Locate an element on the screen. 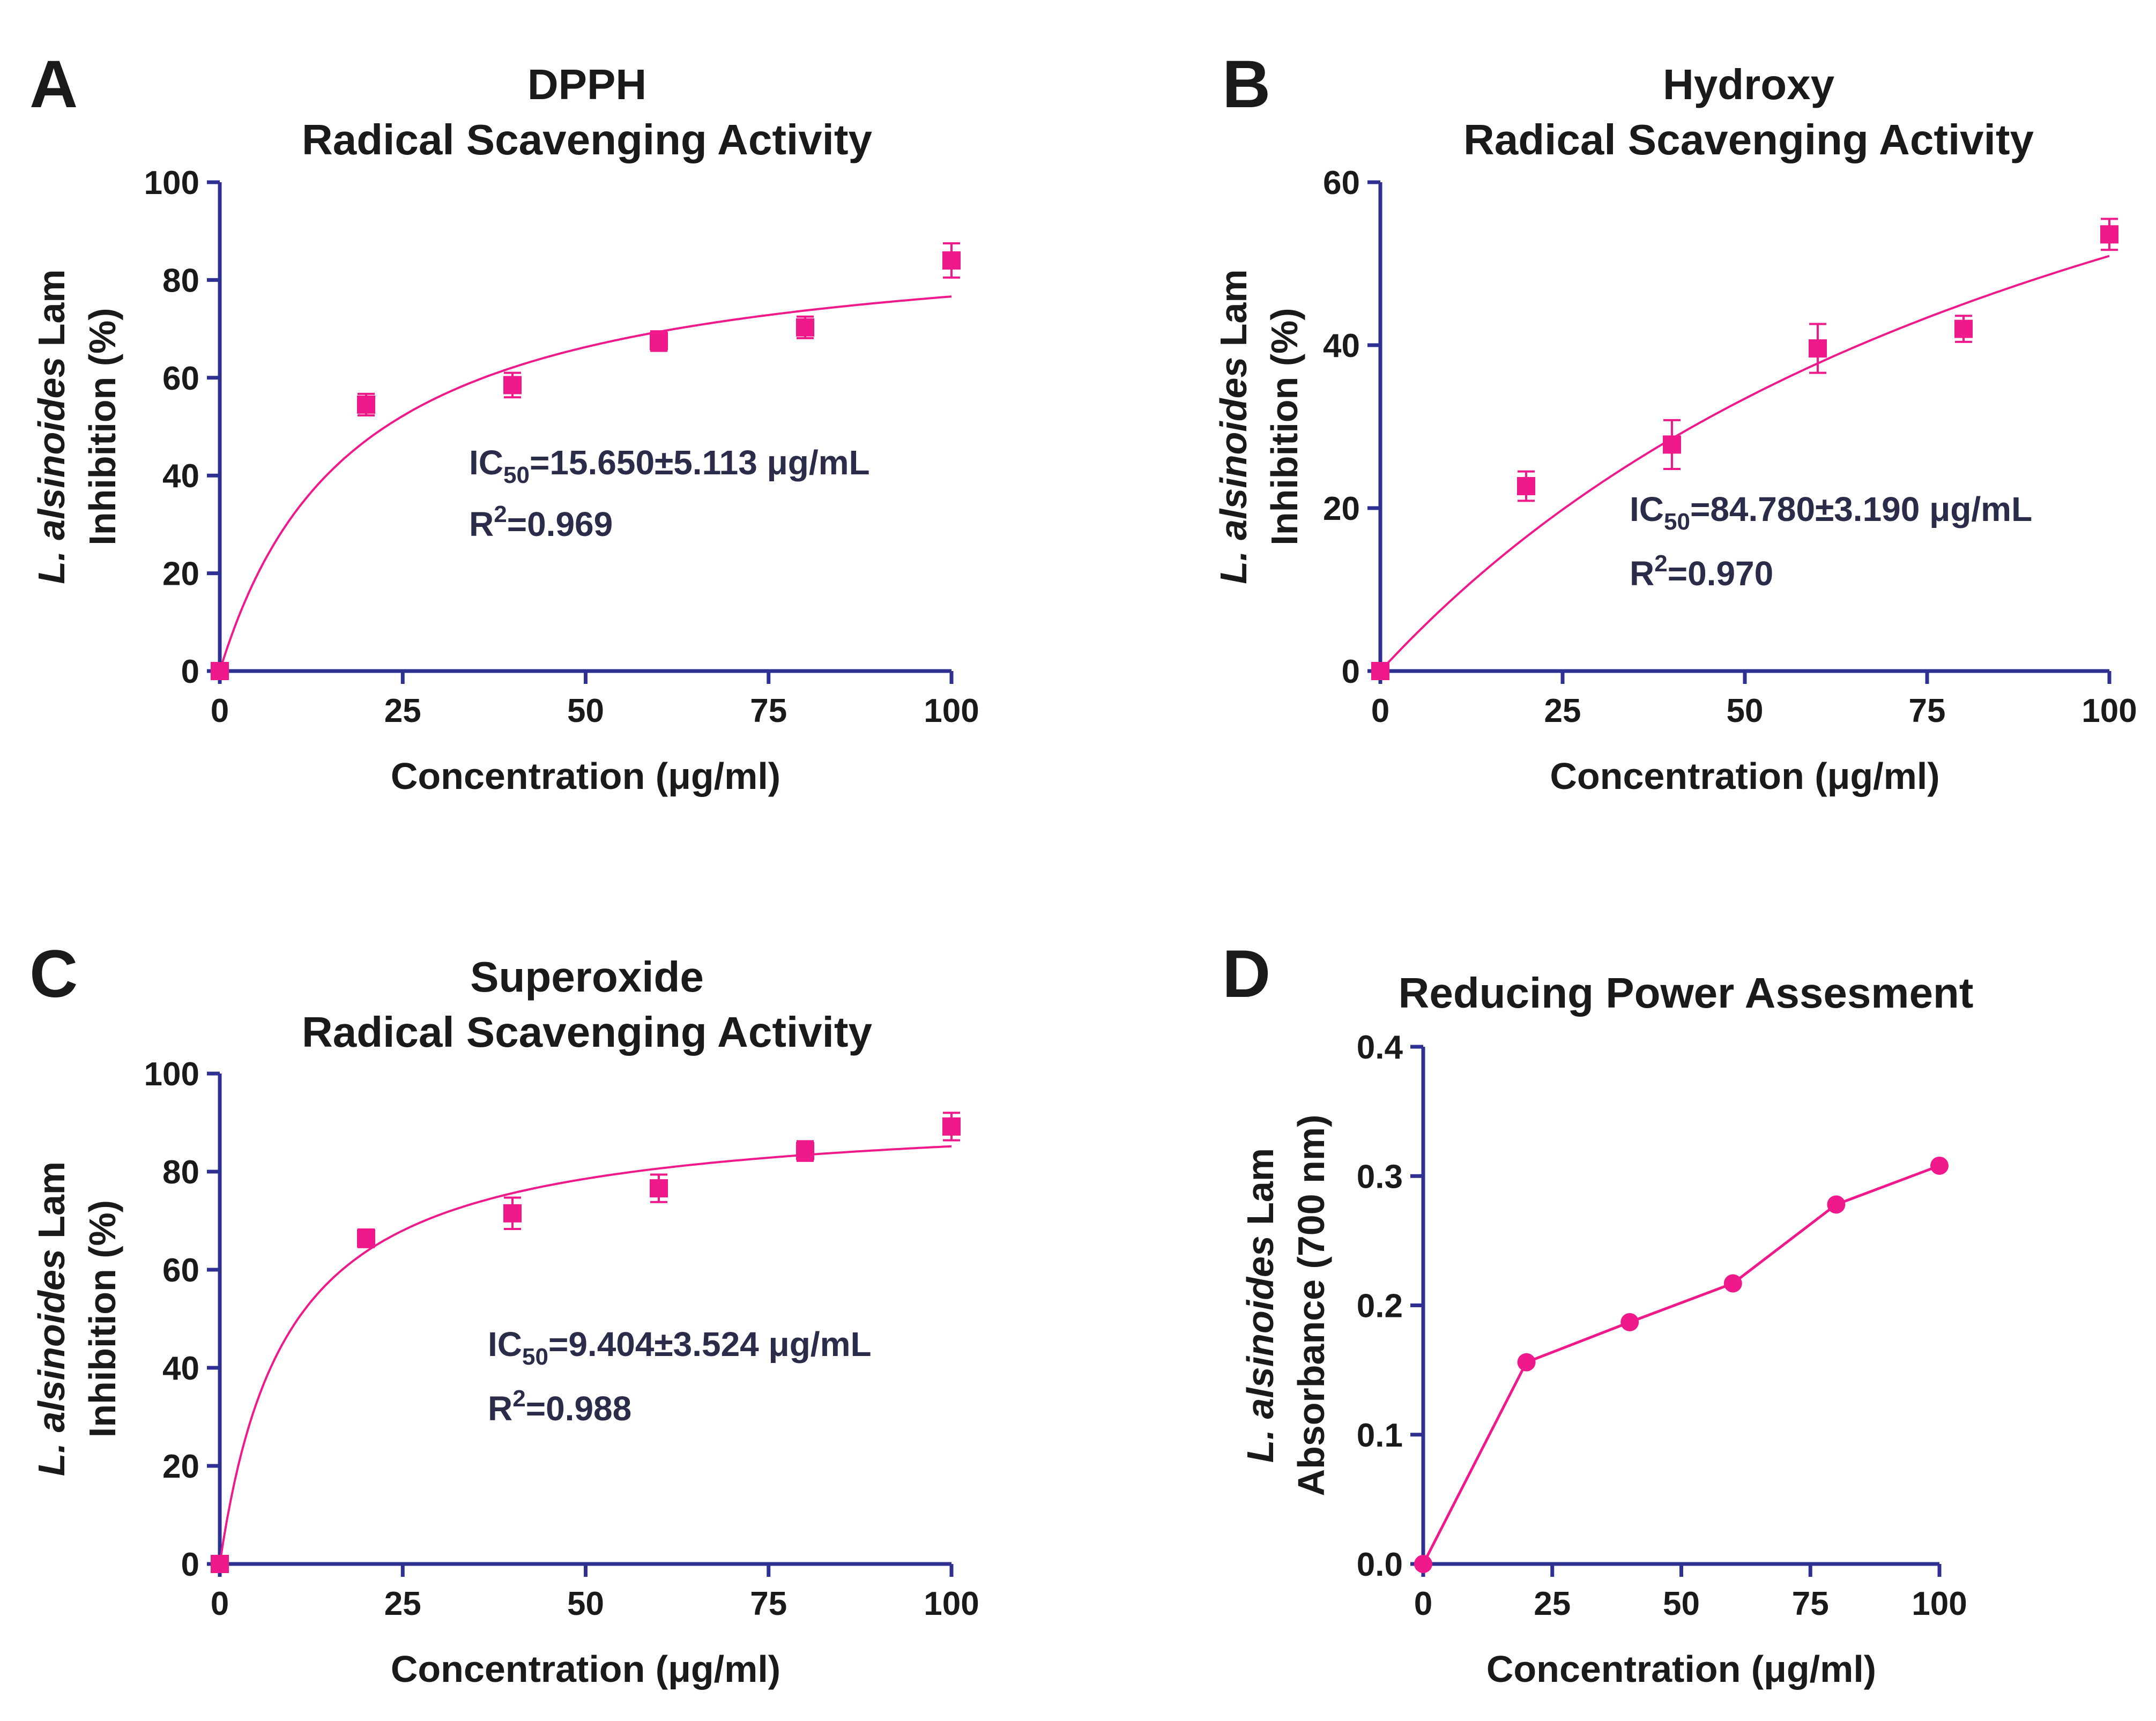 This screenshot has height=1721, width=2156. ic50-value: =9.404±3.524 μg/mL is located at coordinates (710, 1344).